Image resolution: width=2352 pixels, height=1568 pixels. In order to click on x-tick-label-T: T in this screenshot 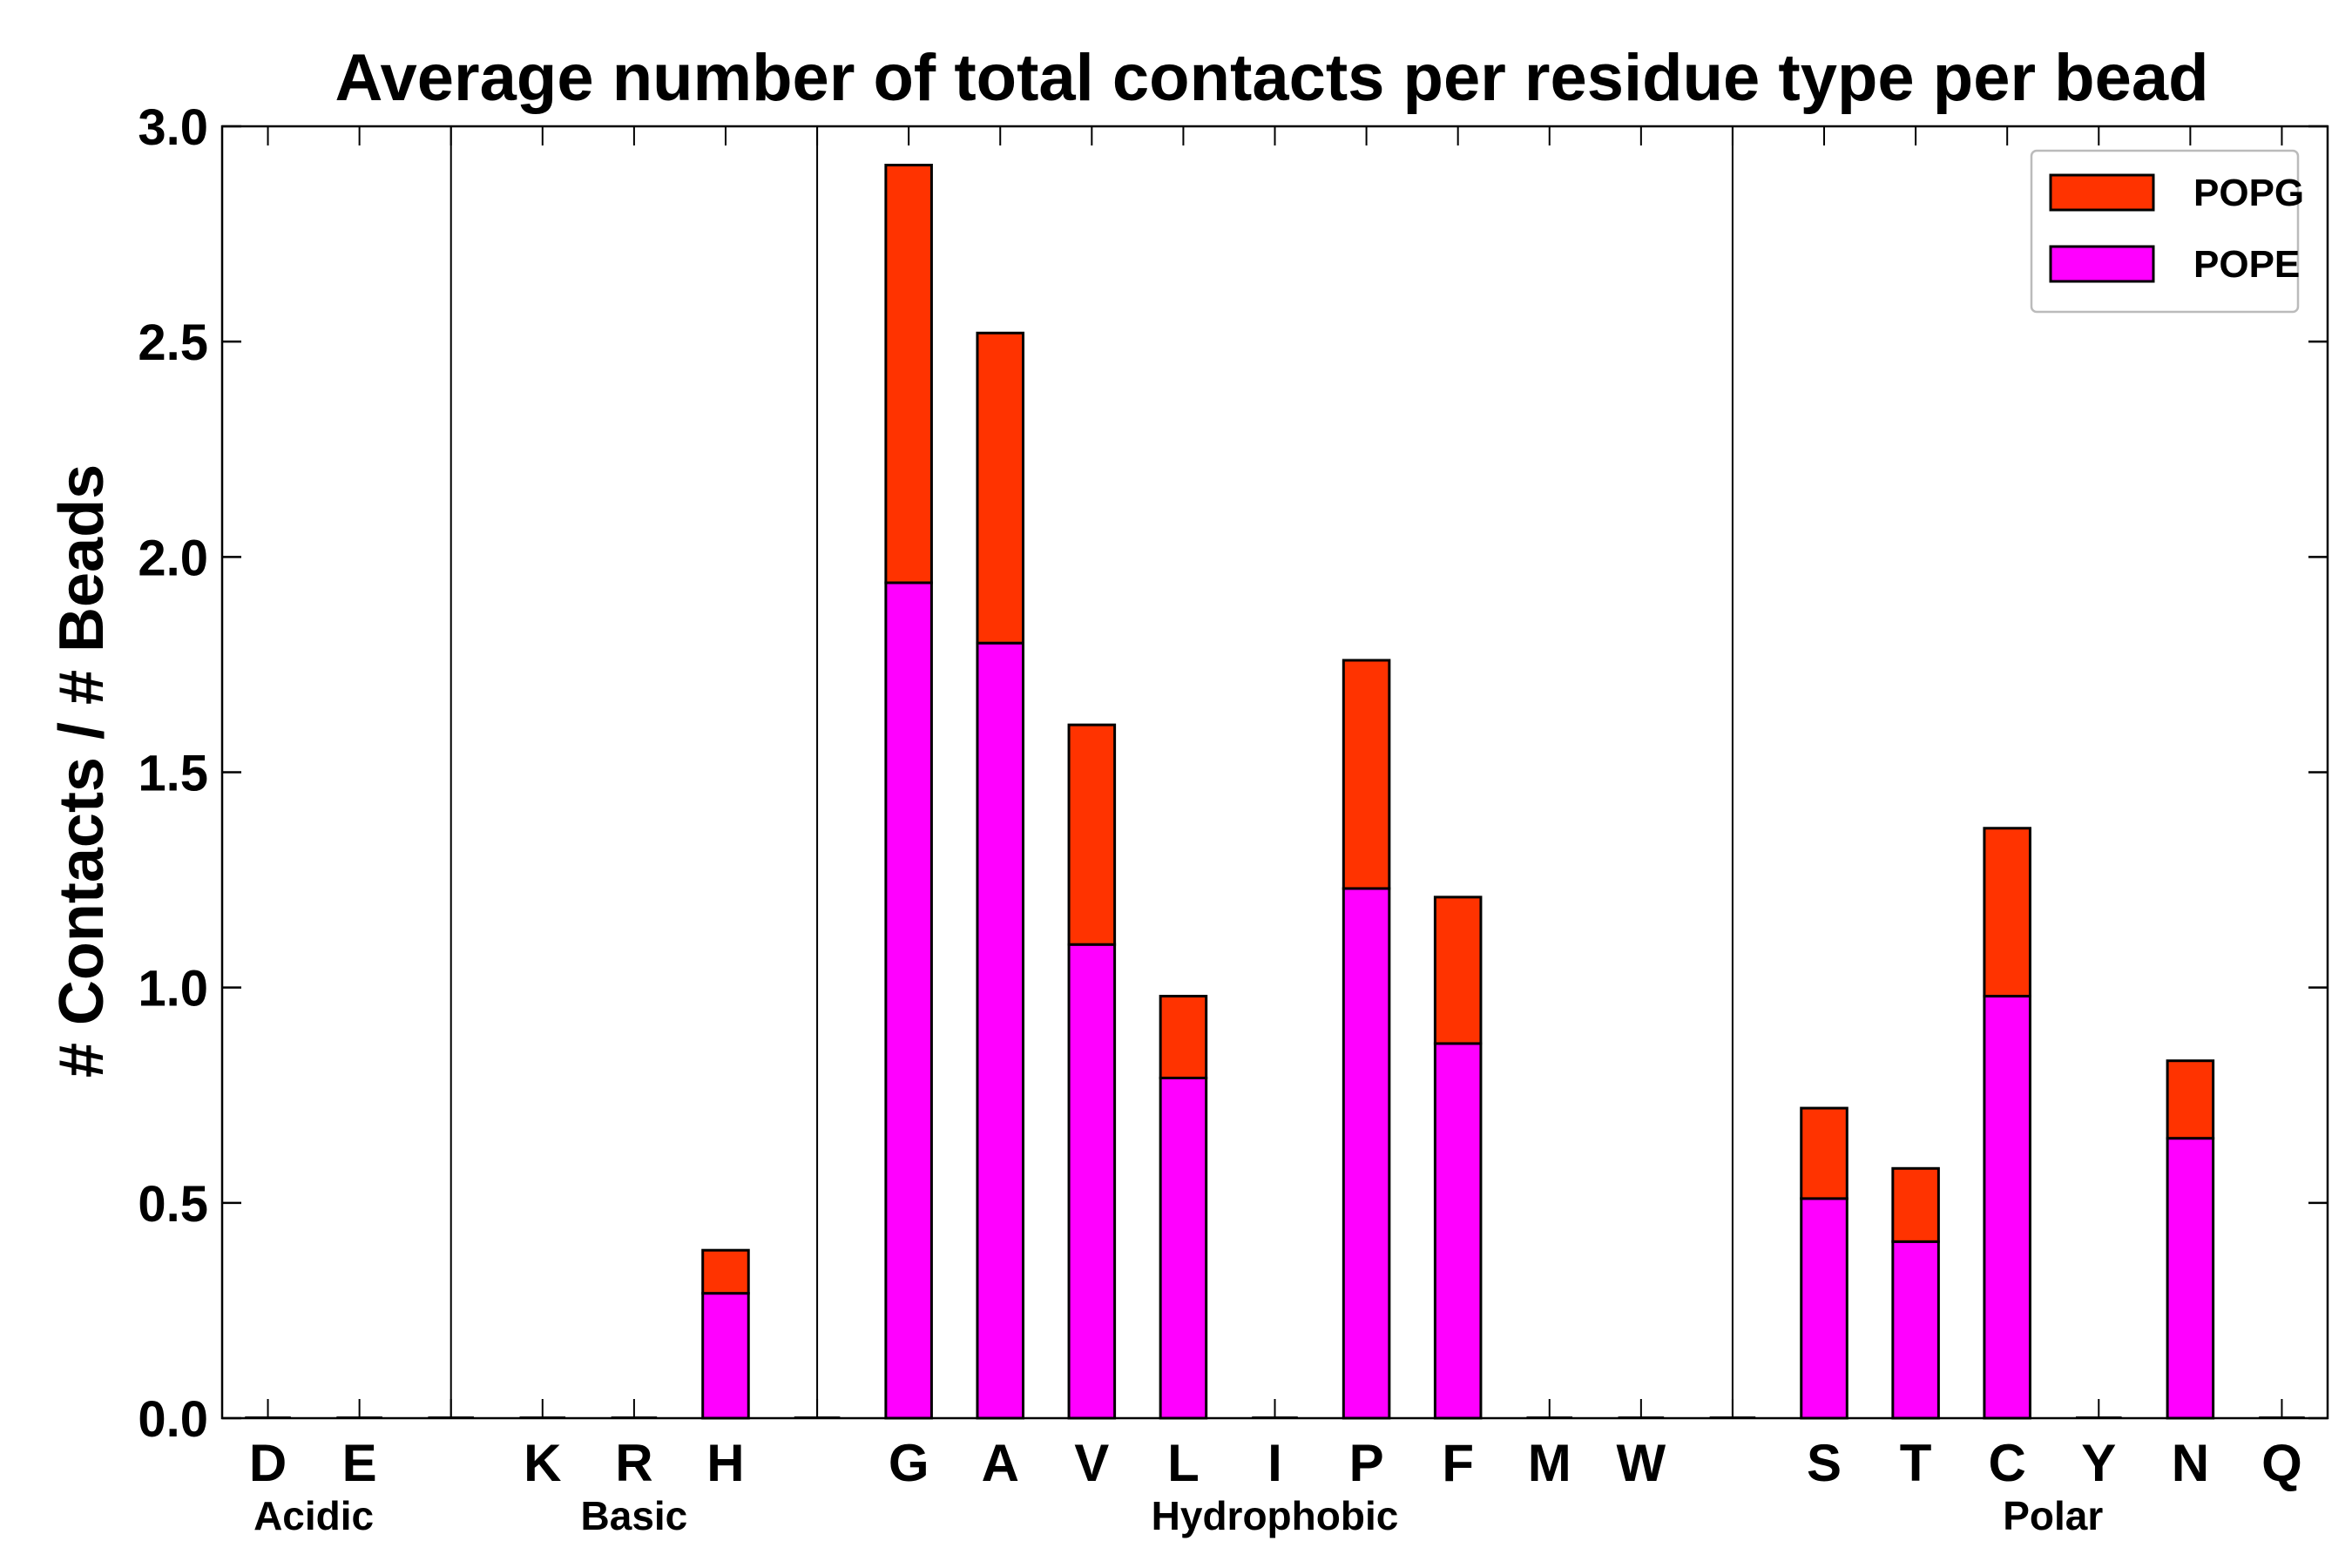, I will do `click(1916, 1463)`.